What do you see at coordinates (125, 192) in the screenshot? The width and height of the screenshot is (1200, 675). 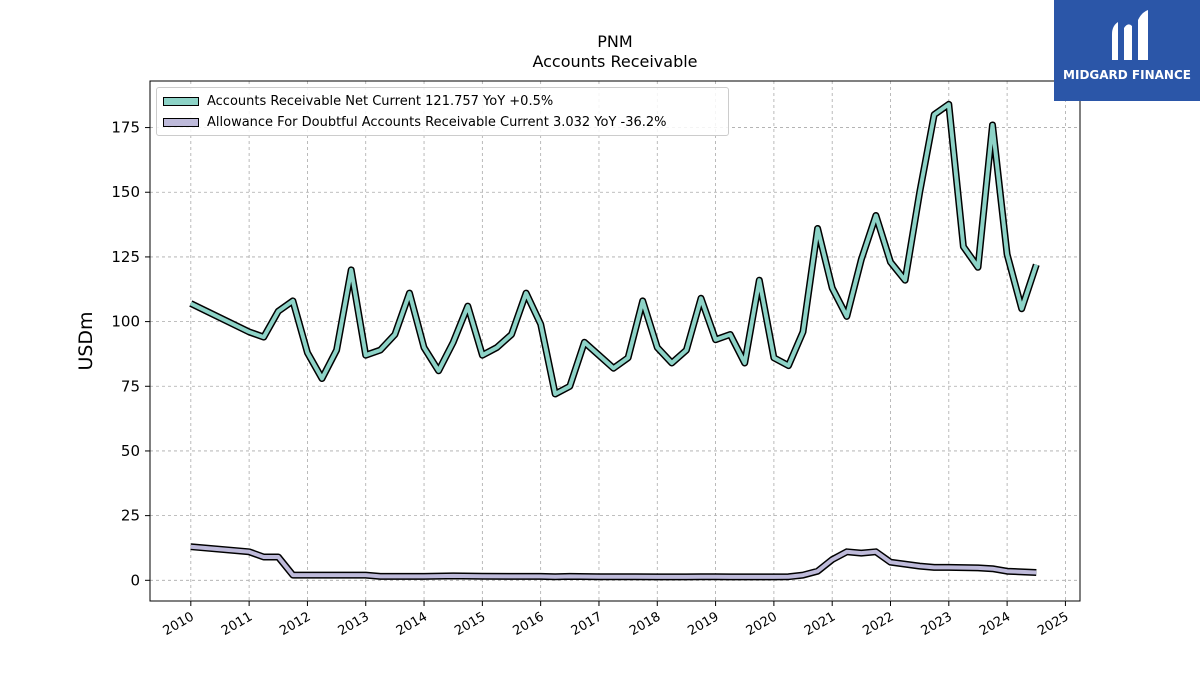 I see `y-tick-label: 150` at bounding box center [125, 192].